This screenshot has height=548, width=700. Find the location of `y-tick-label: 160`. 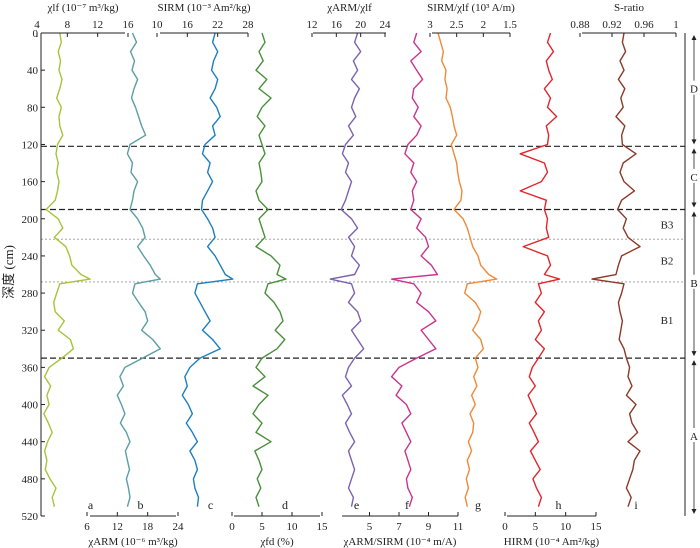

y-tick-label: 160 is located at coordinates (30, 183).